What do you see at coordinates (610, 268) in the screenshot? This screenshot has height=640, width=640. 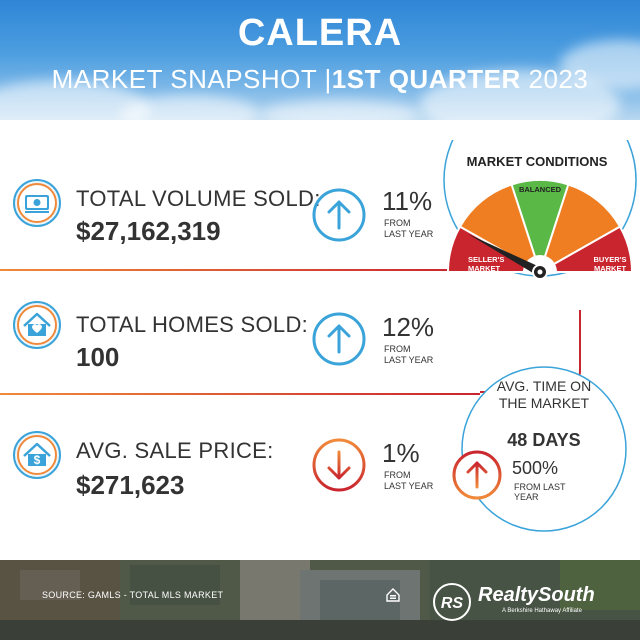 I see `gauge-buyers-line2: MARKET` at bounding box center [610, 268].